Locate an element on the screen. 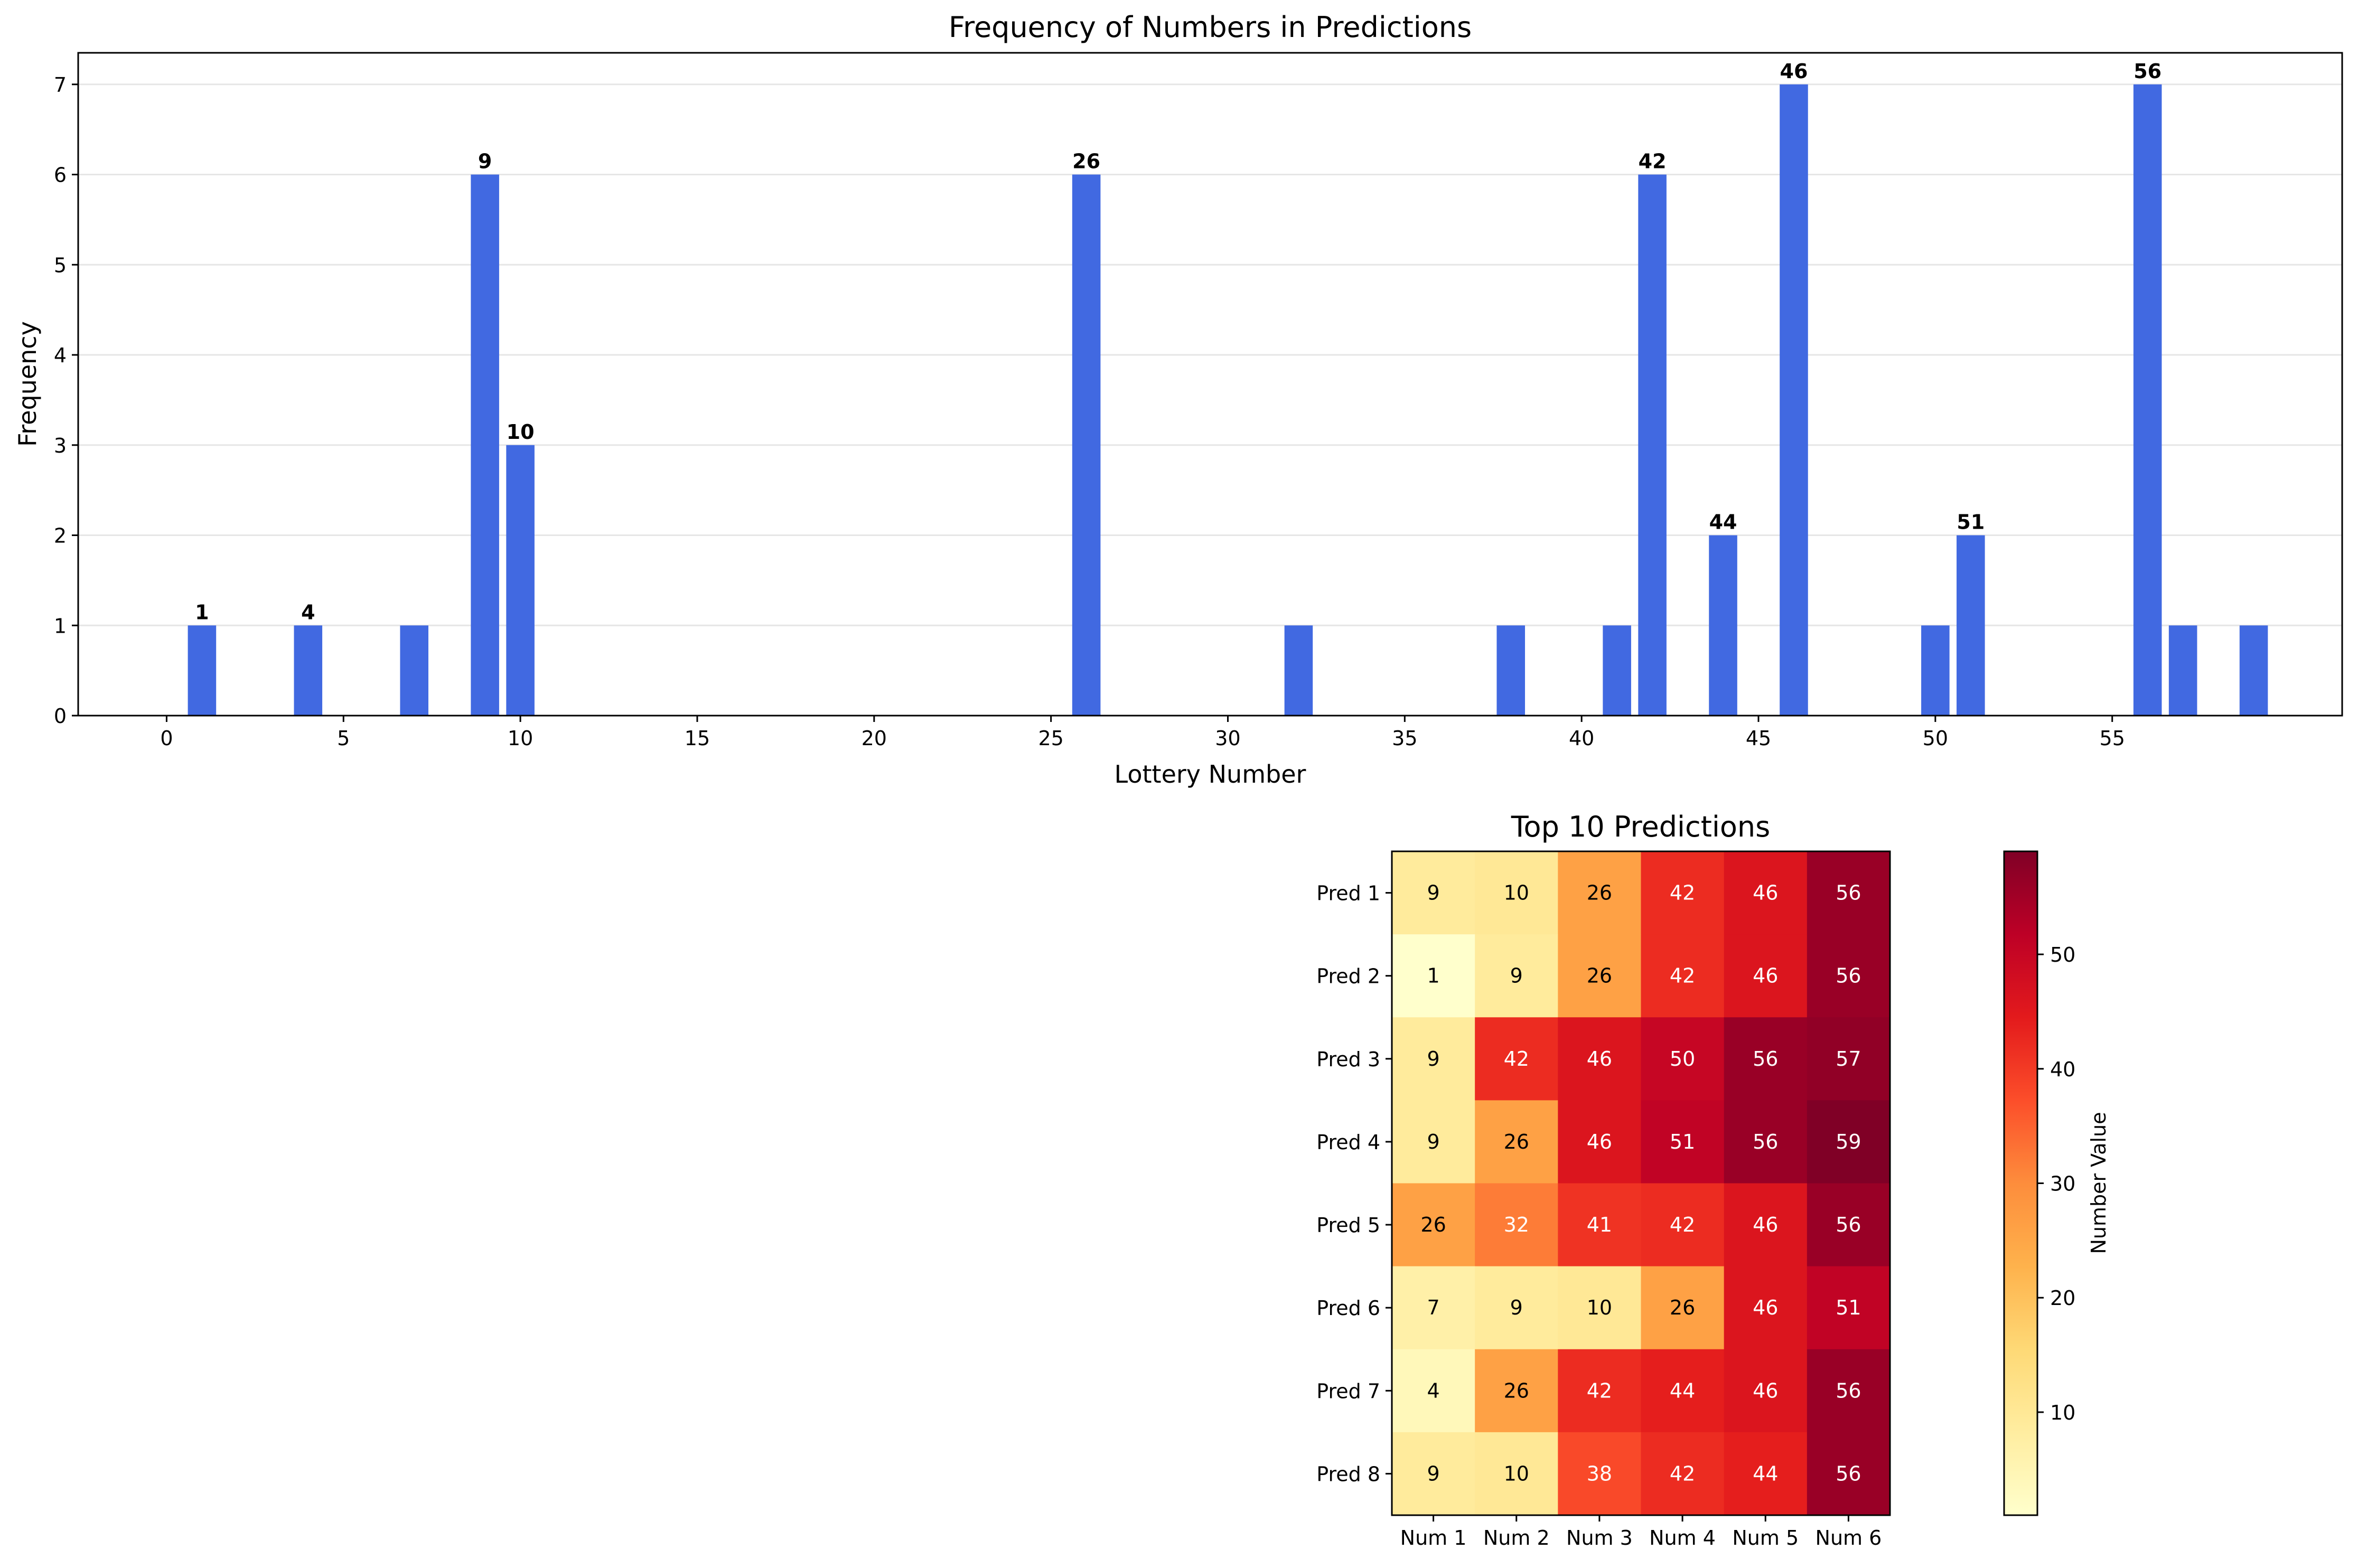 The width and height of the screenshot is (2358, 1568). bar-label-4: 4 is located at coordinates (308, 612).